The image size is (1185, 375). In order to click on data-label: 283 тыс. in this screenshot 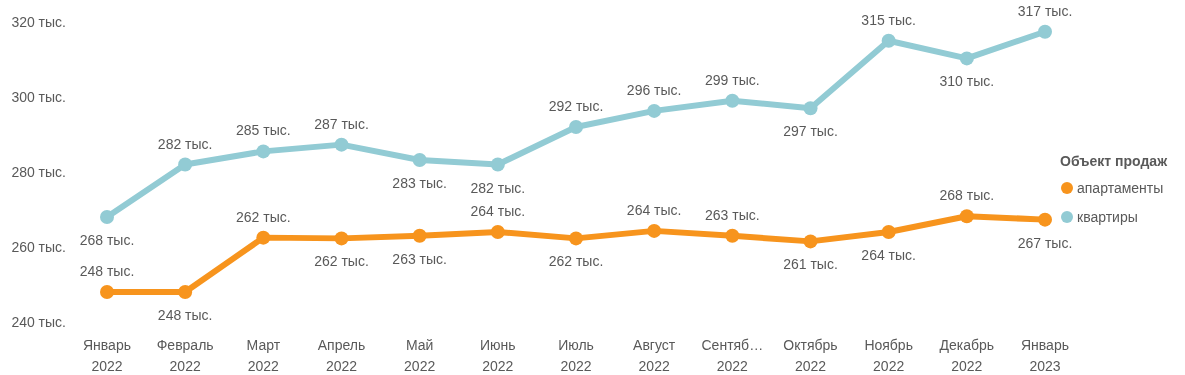, I will do `click(419, 183)`.